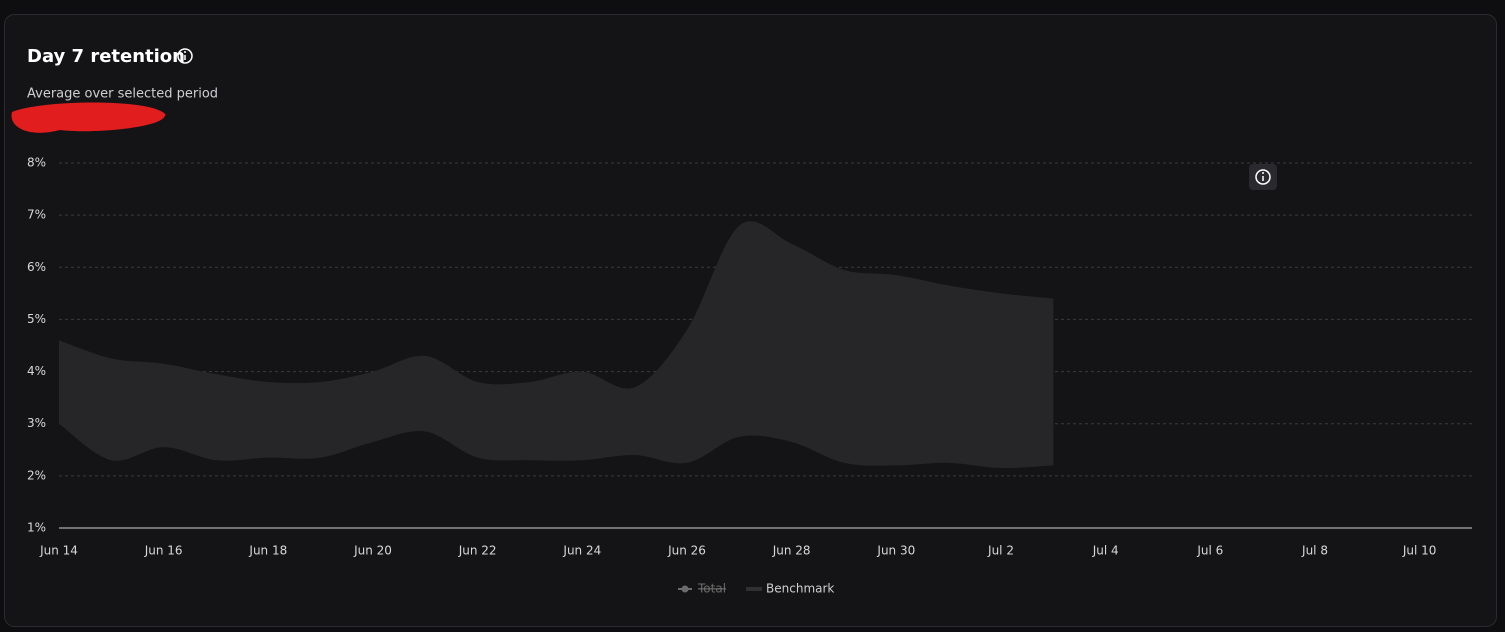  I want to click on y-tick-label: 2%, so click(36, 475).